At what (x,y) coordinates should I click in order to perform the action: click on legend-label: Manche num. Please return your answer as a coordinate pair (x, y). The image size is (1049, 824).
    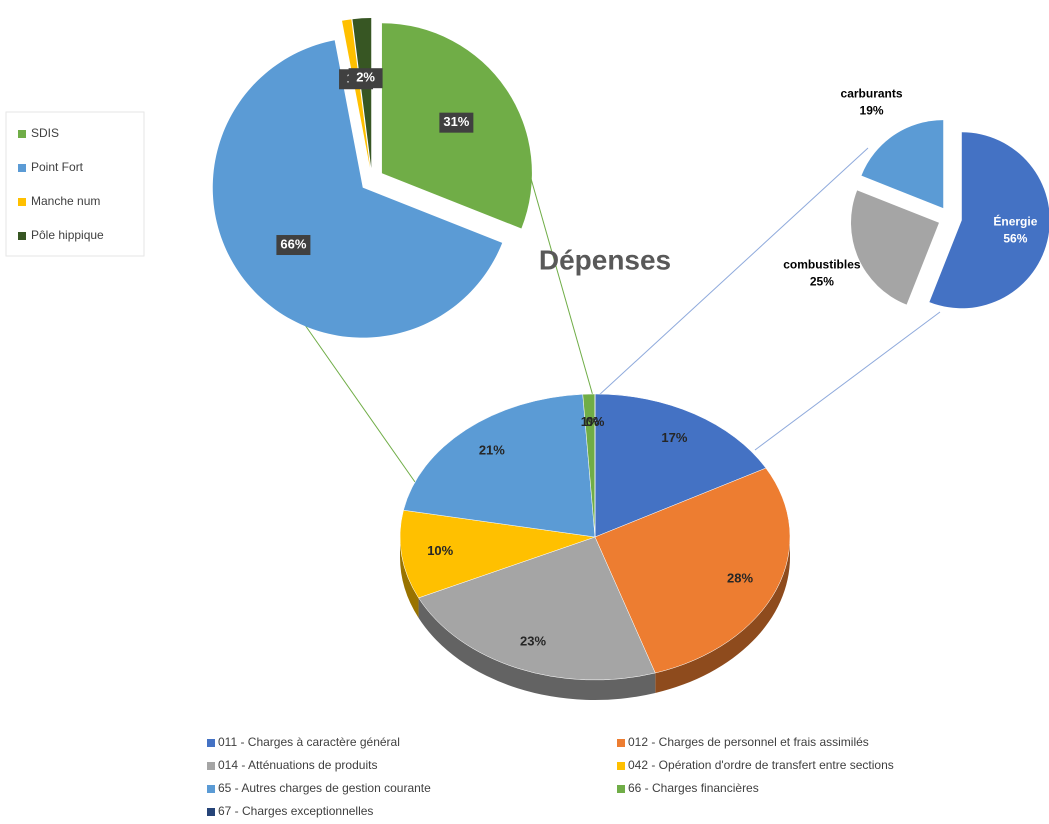
    Looking at the image, I should click on (65, 201).